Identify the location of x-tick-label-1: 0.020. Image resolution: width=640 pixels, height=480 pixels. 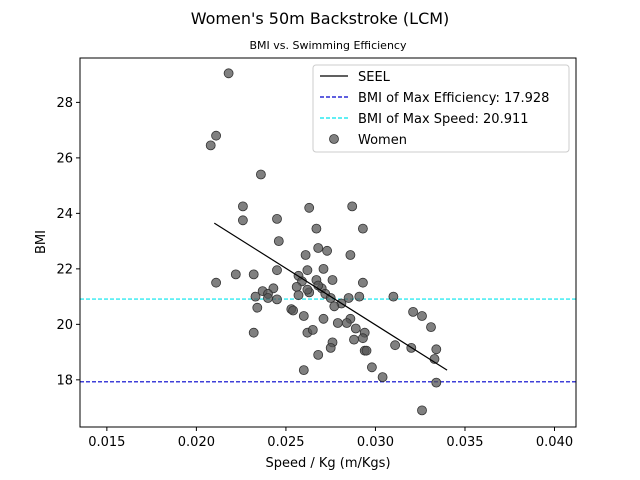
(196, 442).